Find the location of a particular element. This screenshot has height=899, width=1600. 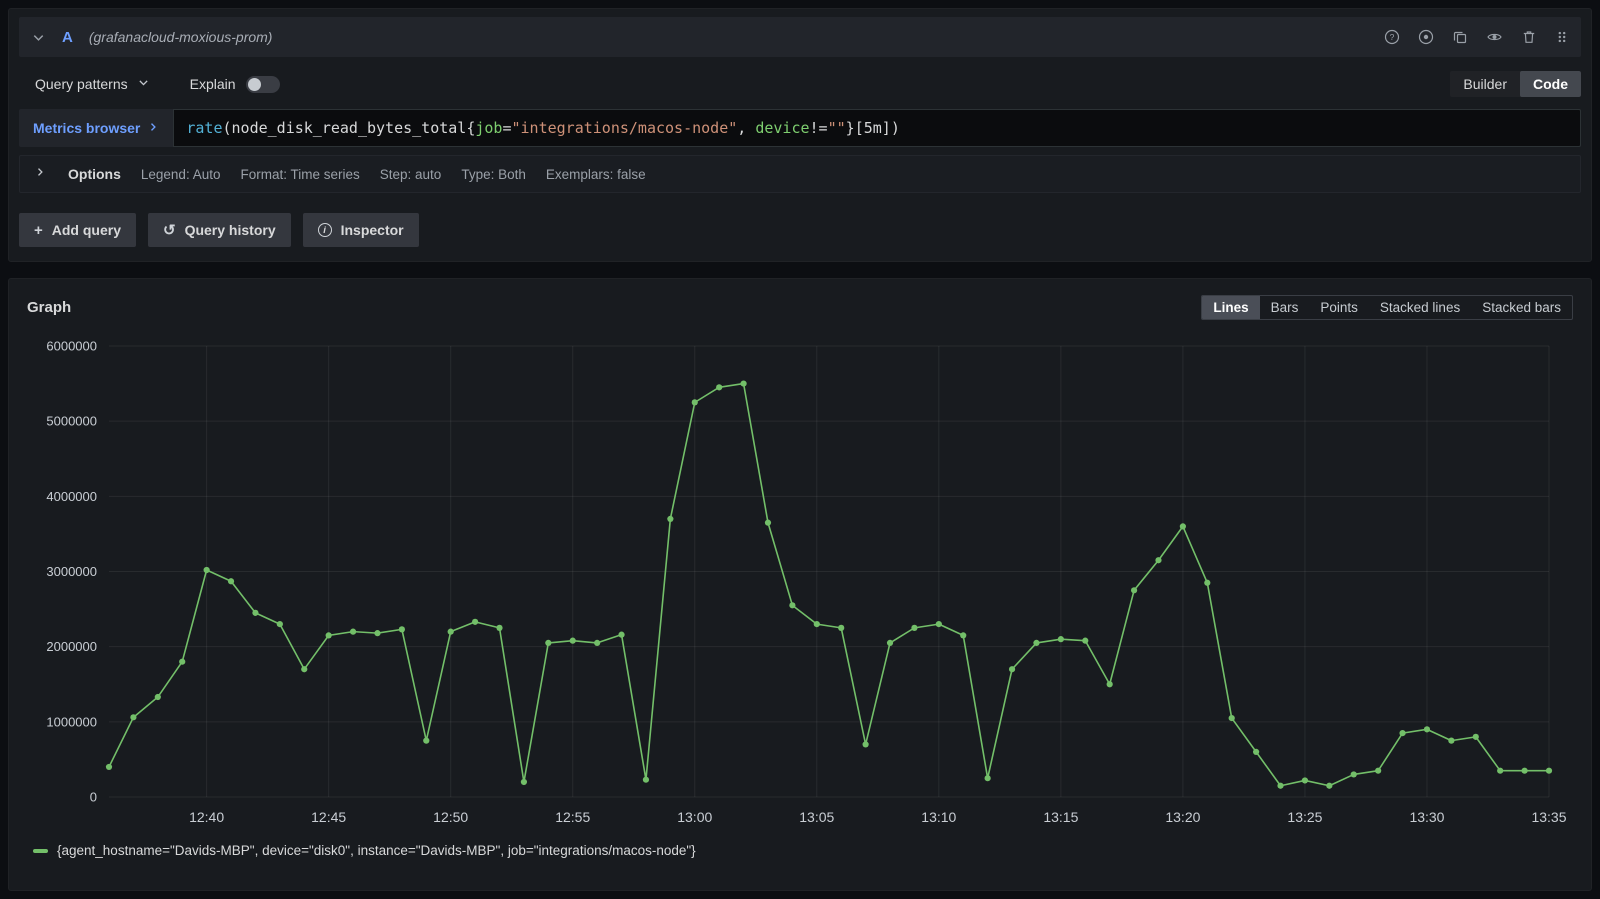

tab-bars: Bars is located at coordinates (1285, 307).